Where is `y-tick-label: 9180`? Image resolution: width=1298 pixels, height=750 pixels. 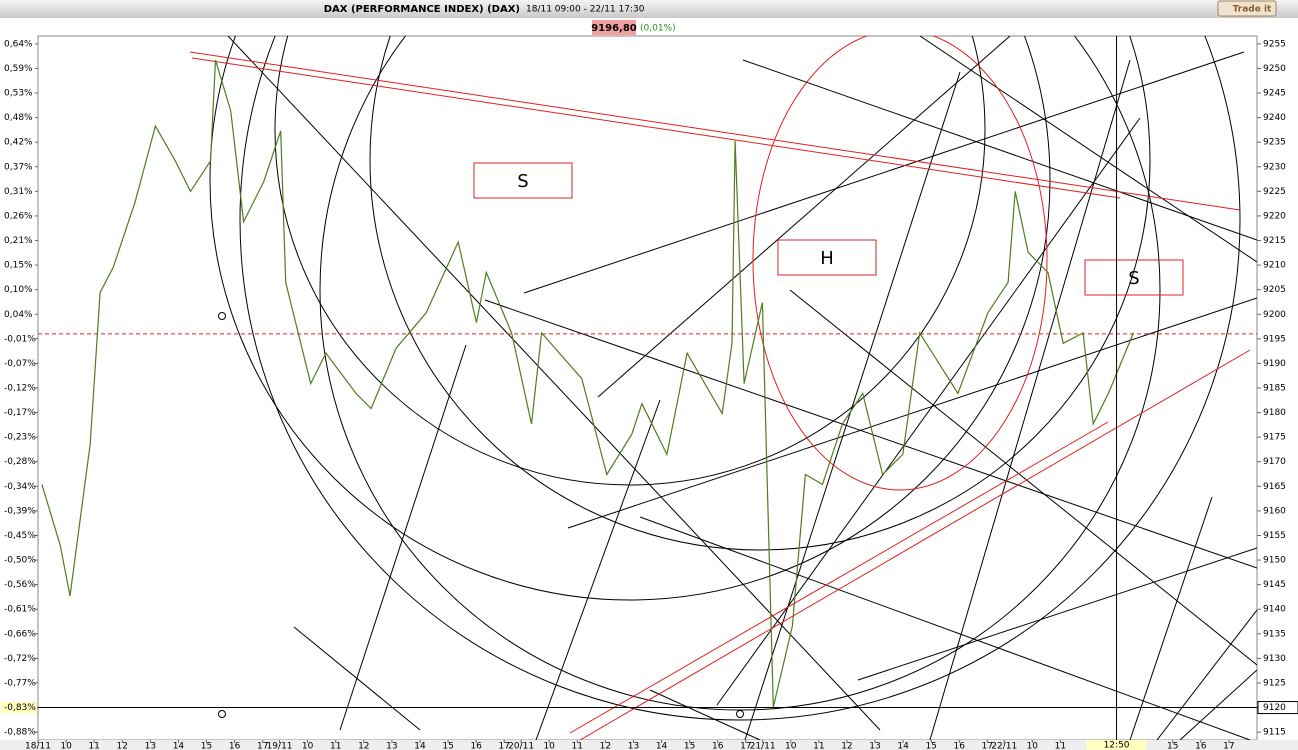
y-tick-label: 9180 is located at coordinates (1274, 413).